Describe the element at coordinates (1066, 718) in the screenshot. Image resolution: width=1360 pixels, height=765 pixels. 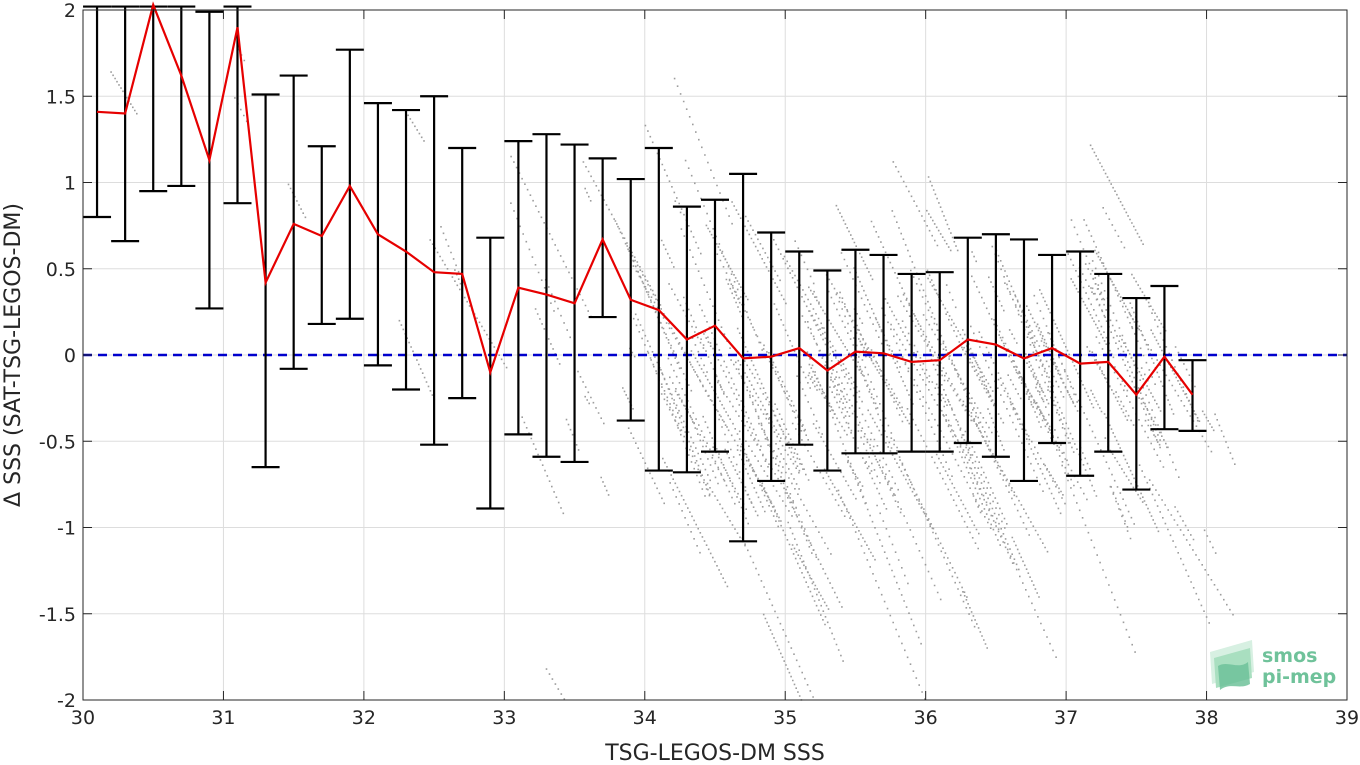
I see `x-tick-label: 37` at that location.